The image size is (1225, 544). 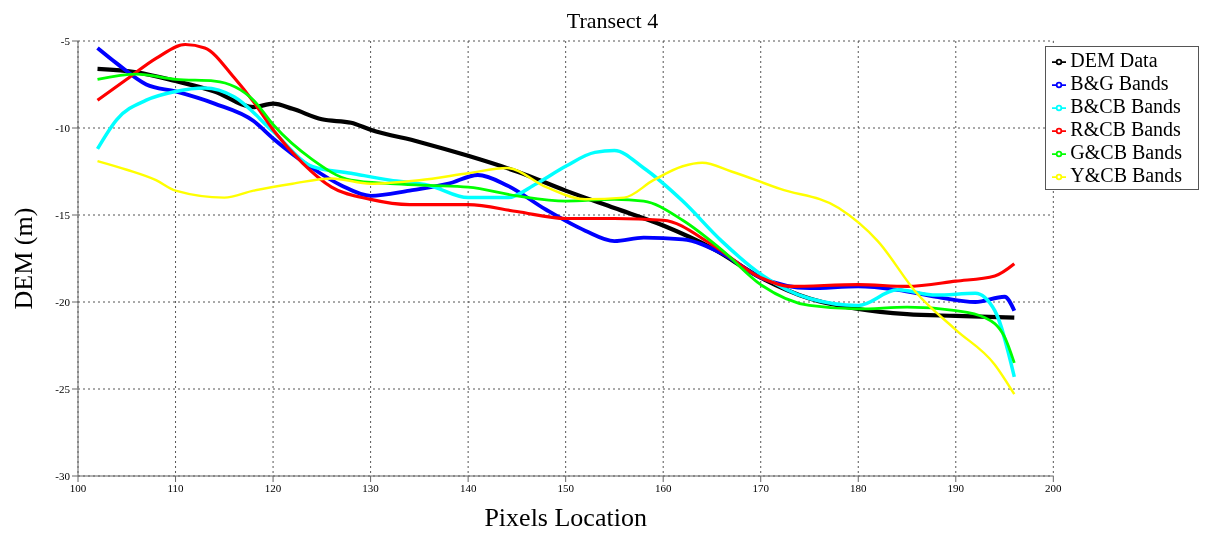 What do you see at coordinates (1119, 83) in the screenshot?
I see `legend-label: B&G Bands` at bounding box center [1119, 83].